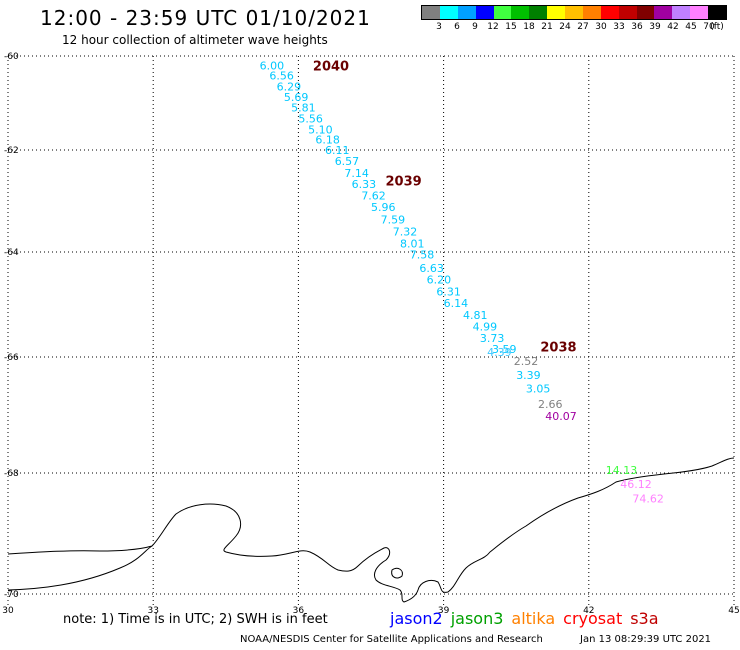 This screenshot has height=650, width=740. What do you see at coordinates (528, 375) in the screenshot?
I see `swh-observation: 3.39` at bounding box center [528, 375].